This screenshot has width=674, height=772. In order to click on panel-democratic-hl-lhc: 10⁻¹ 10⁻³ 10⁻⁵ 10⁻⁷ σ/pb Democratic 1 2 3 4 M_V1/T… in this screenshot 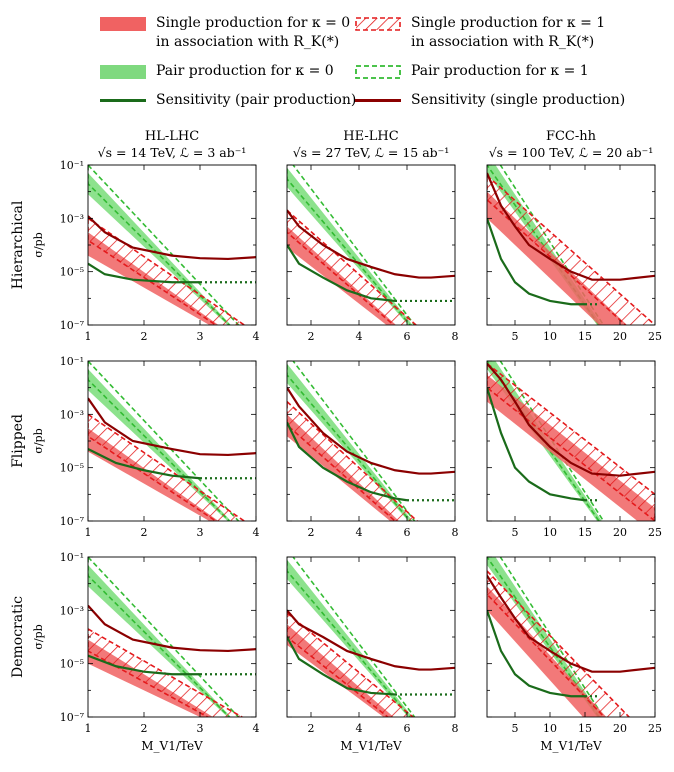, I will do `click(135, 652)`.